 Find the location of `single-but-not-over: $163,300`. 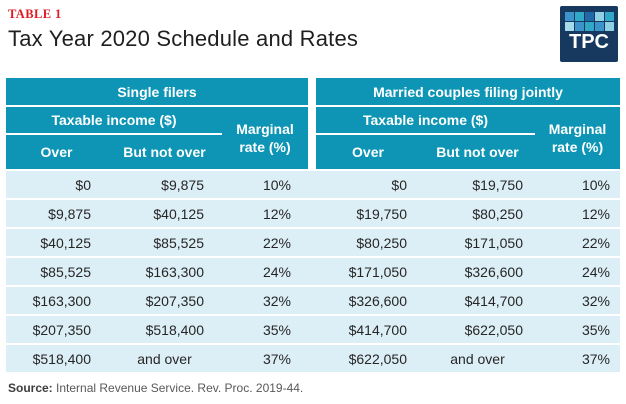

single-but-not-over: $163,300 is located at coordinates (174, 271).